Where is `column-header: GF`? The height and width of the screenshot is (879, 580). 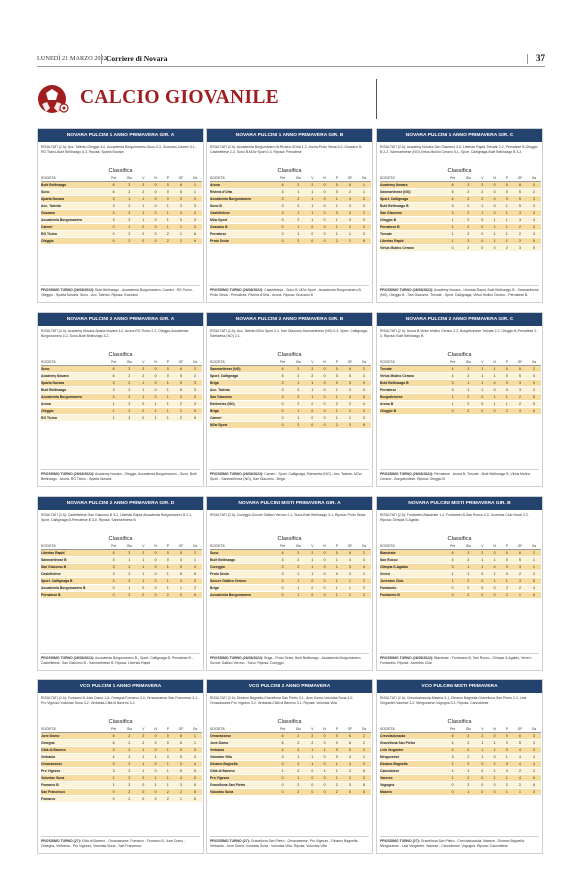 column-header: GF is located at coordinates (181, 546).